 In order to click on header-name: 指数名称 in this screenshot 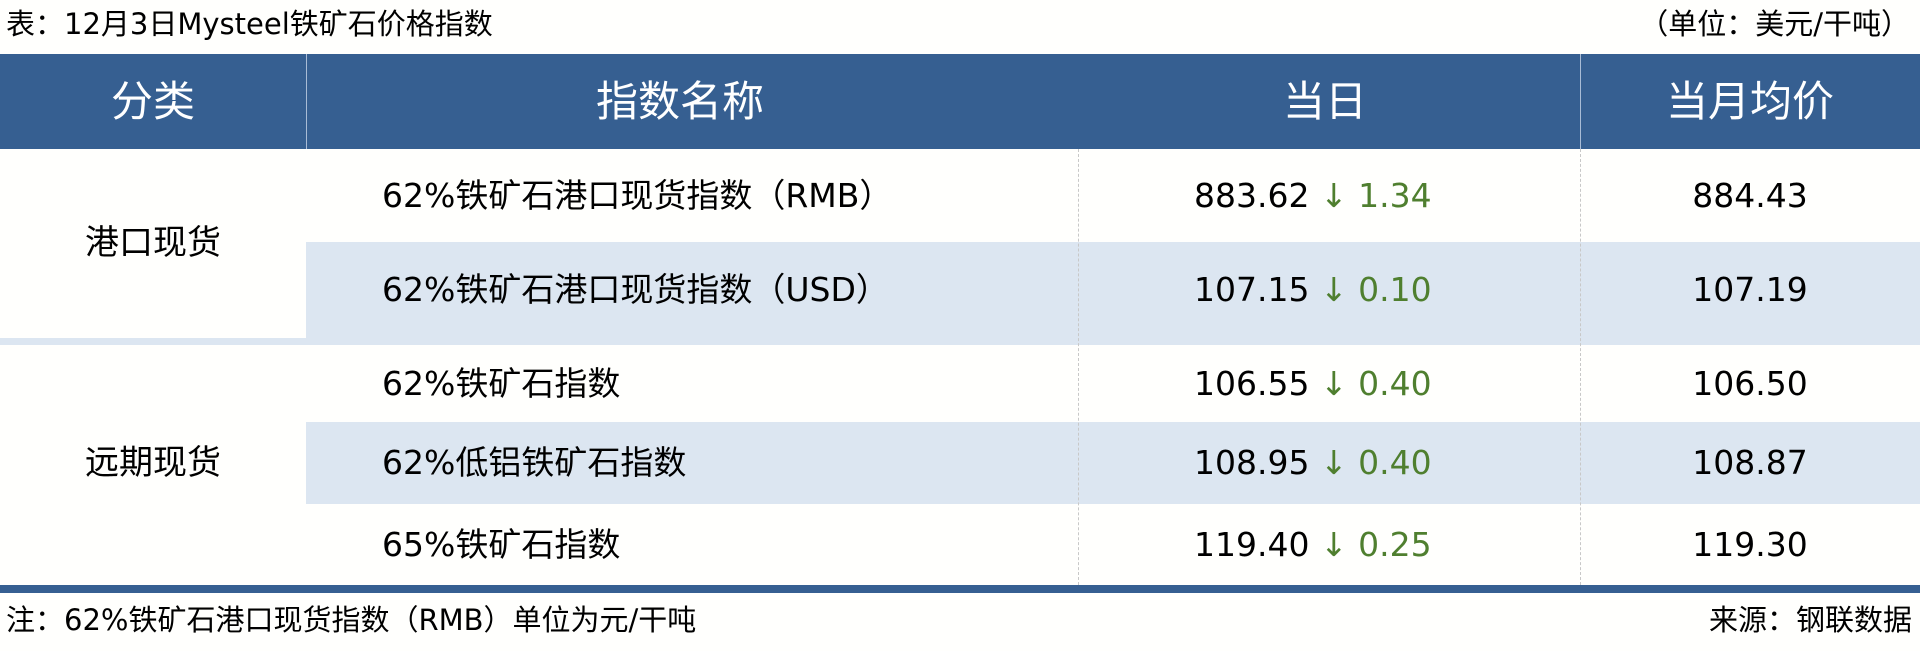, I will do `click(680, 101)`.